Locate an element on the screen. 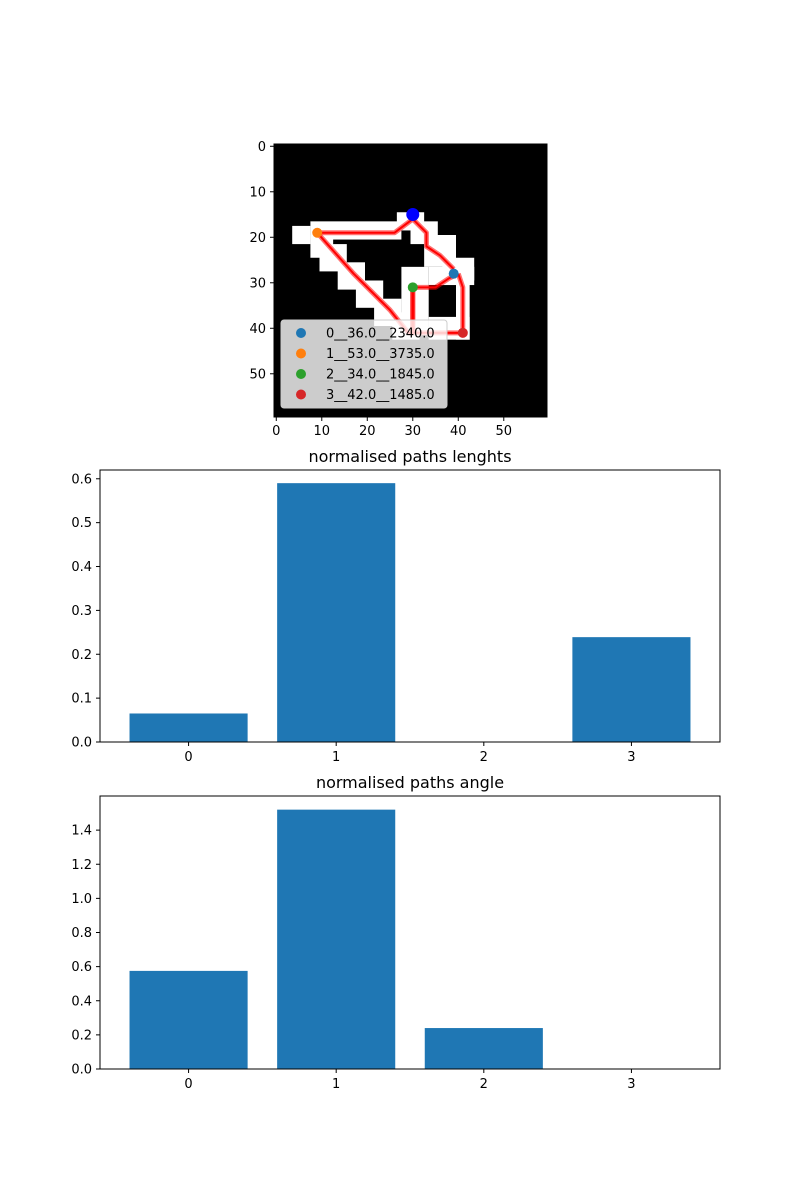  y-tick-label: 50 is located at coordinates (257, 374).